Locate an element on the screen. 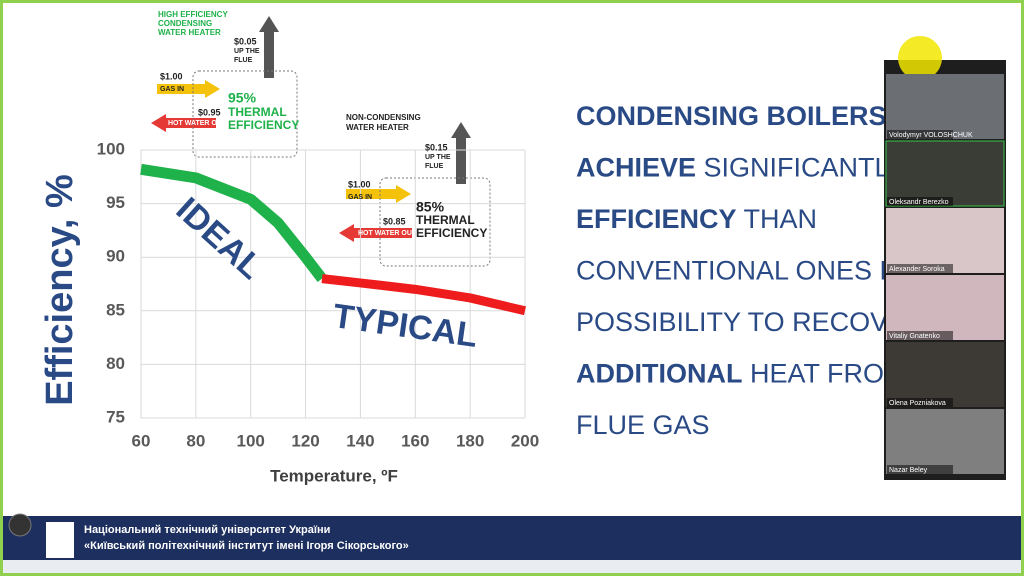 The width and height of the screenshot is (1024, 576). diagram-arrows is located at coordinates (321, 141).